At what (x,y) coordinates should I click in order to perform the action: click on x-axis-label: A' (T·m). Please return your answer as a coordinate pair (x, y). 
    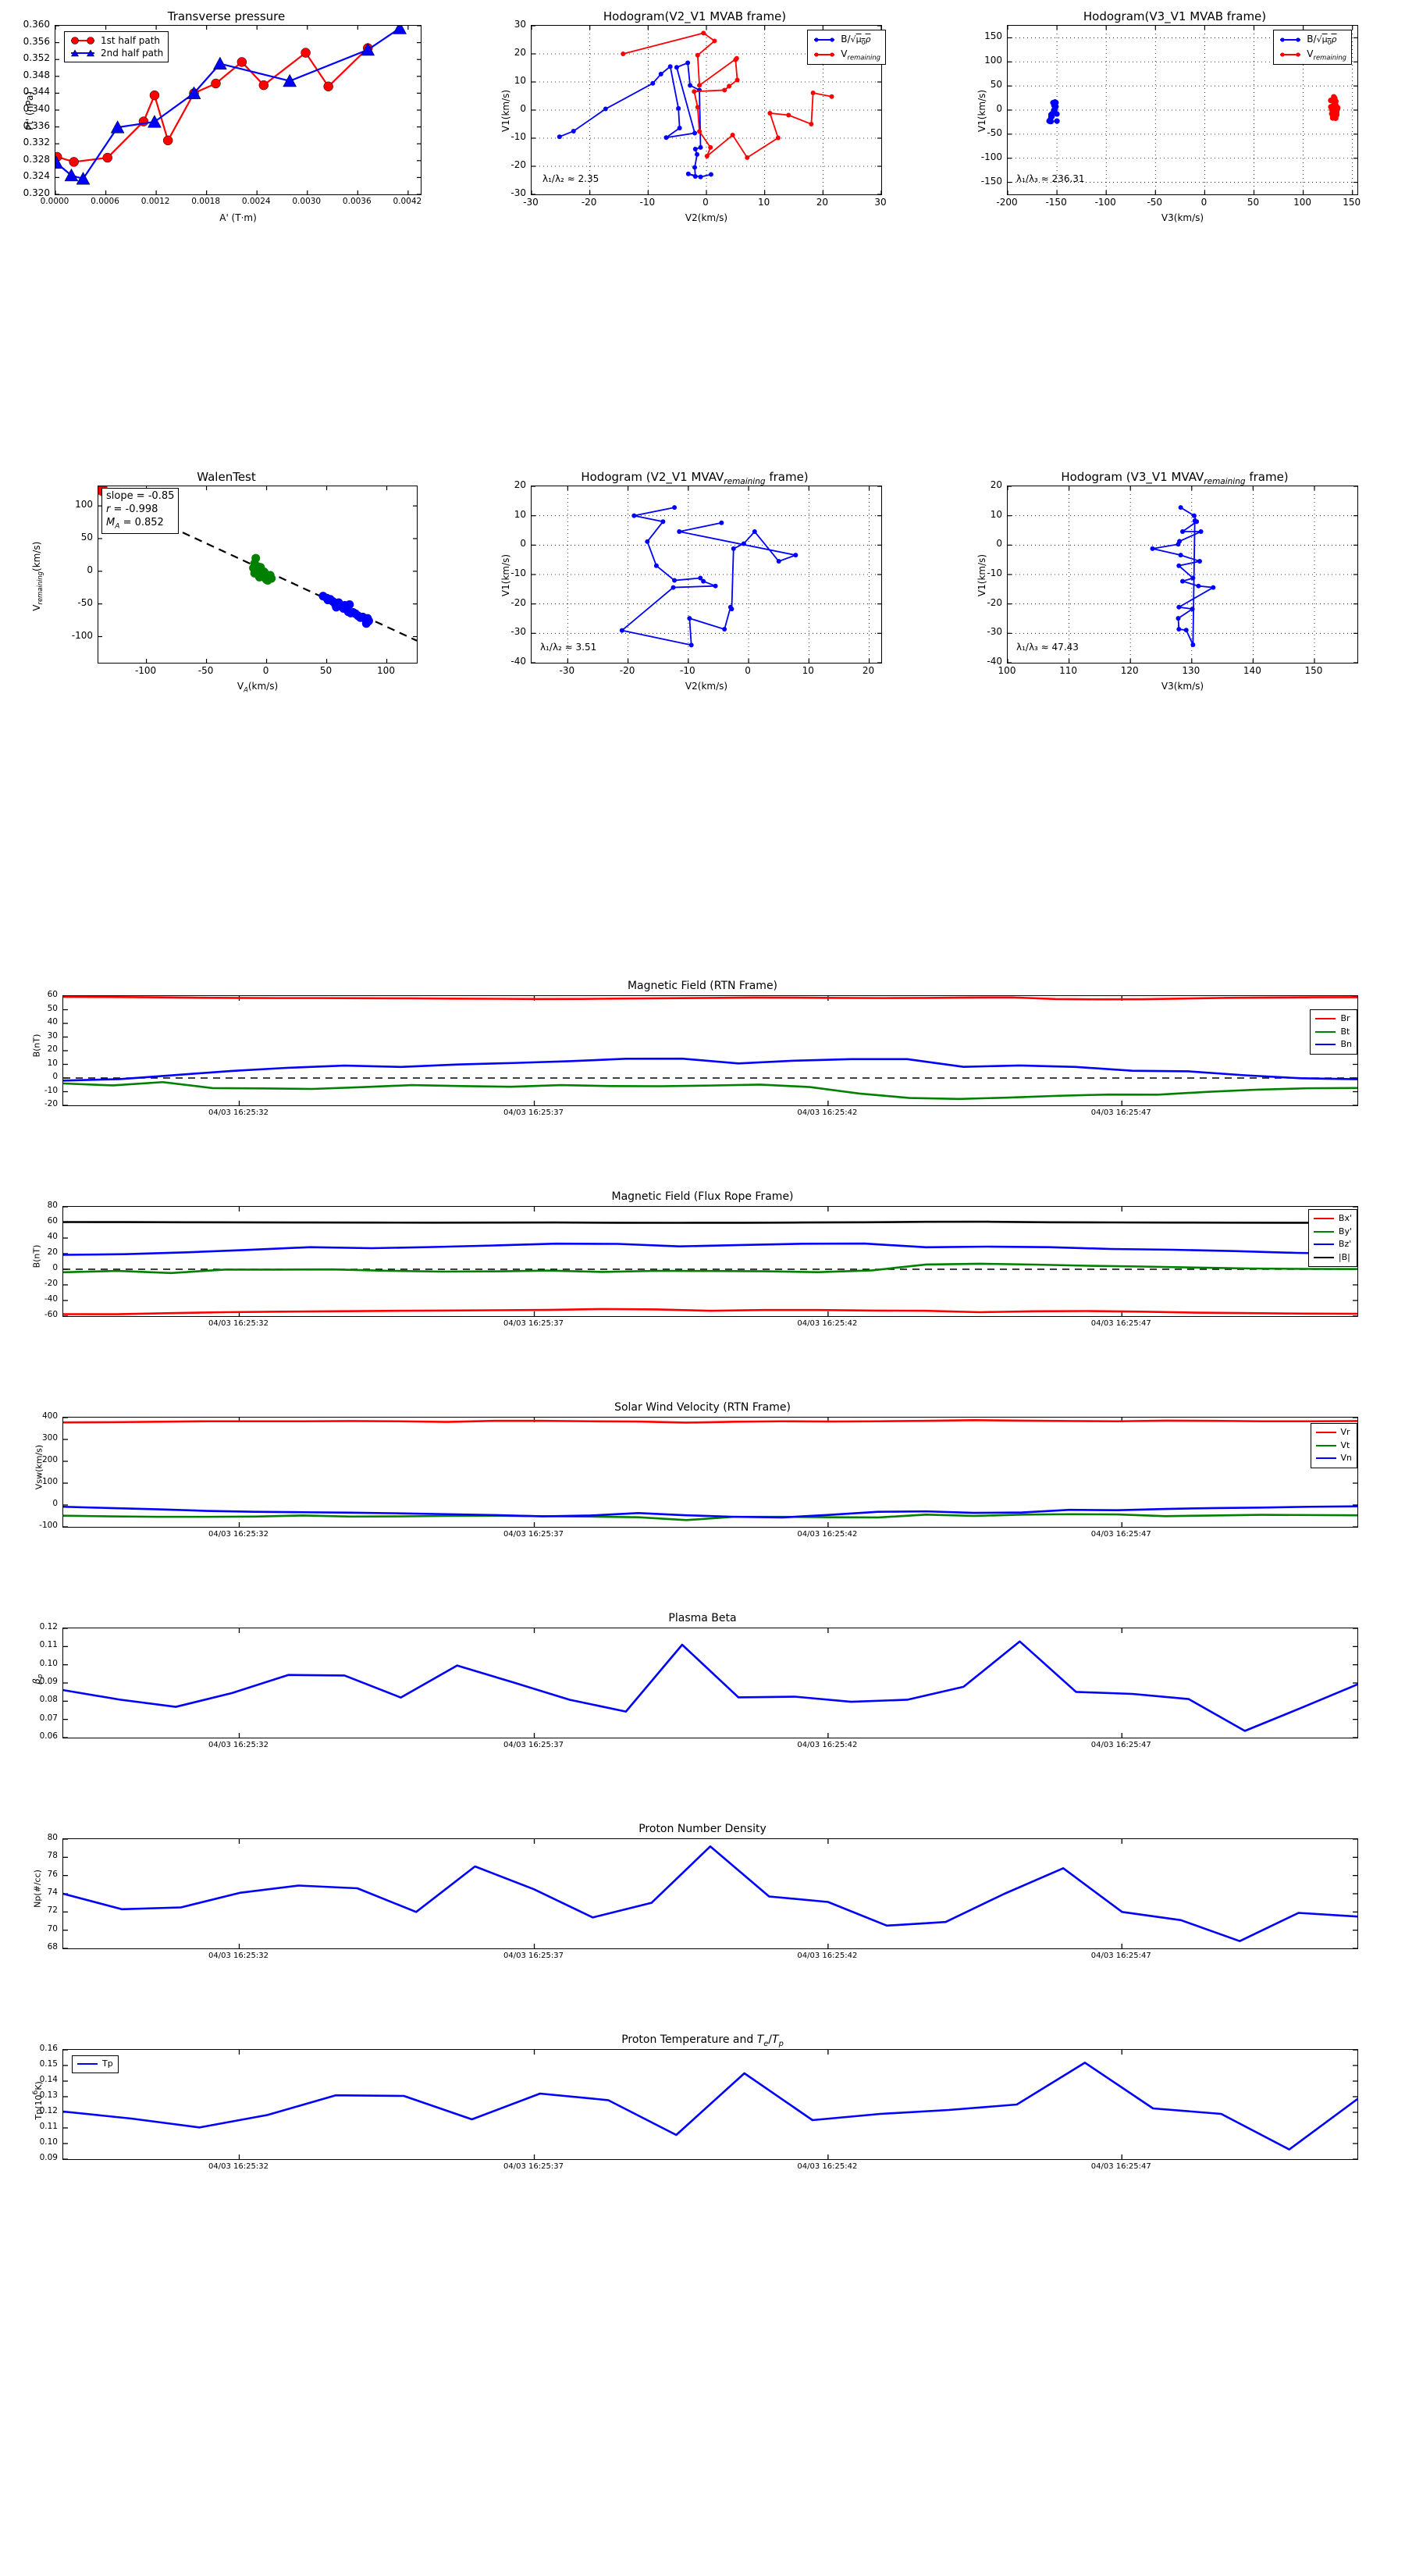
    Looking at the image, I should click on (238, 217).